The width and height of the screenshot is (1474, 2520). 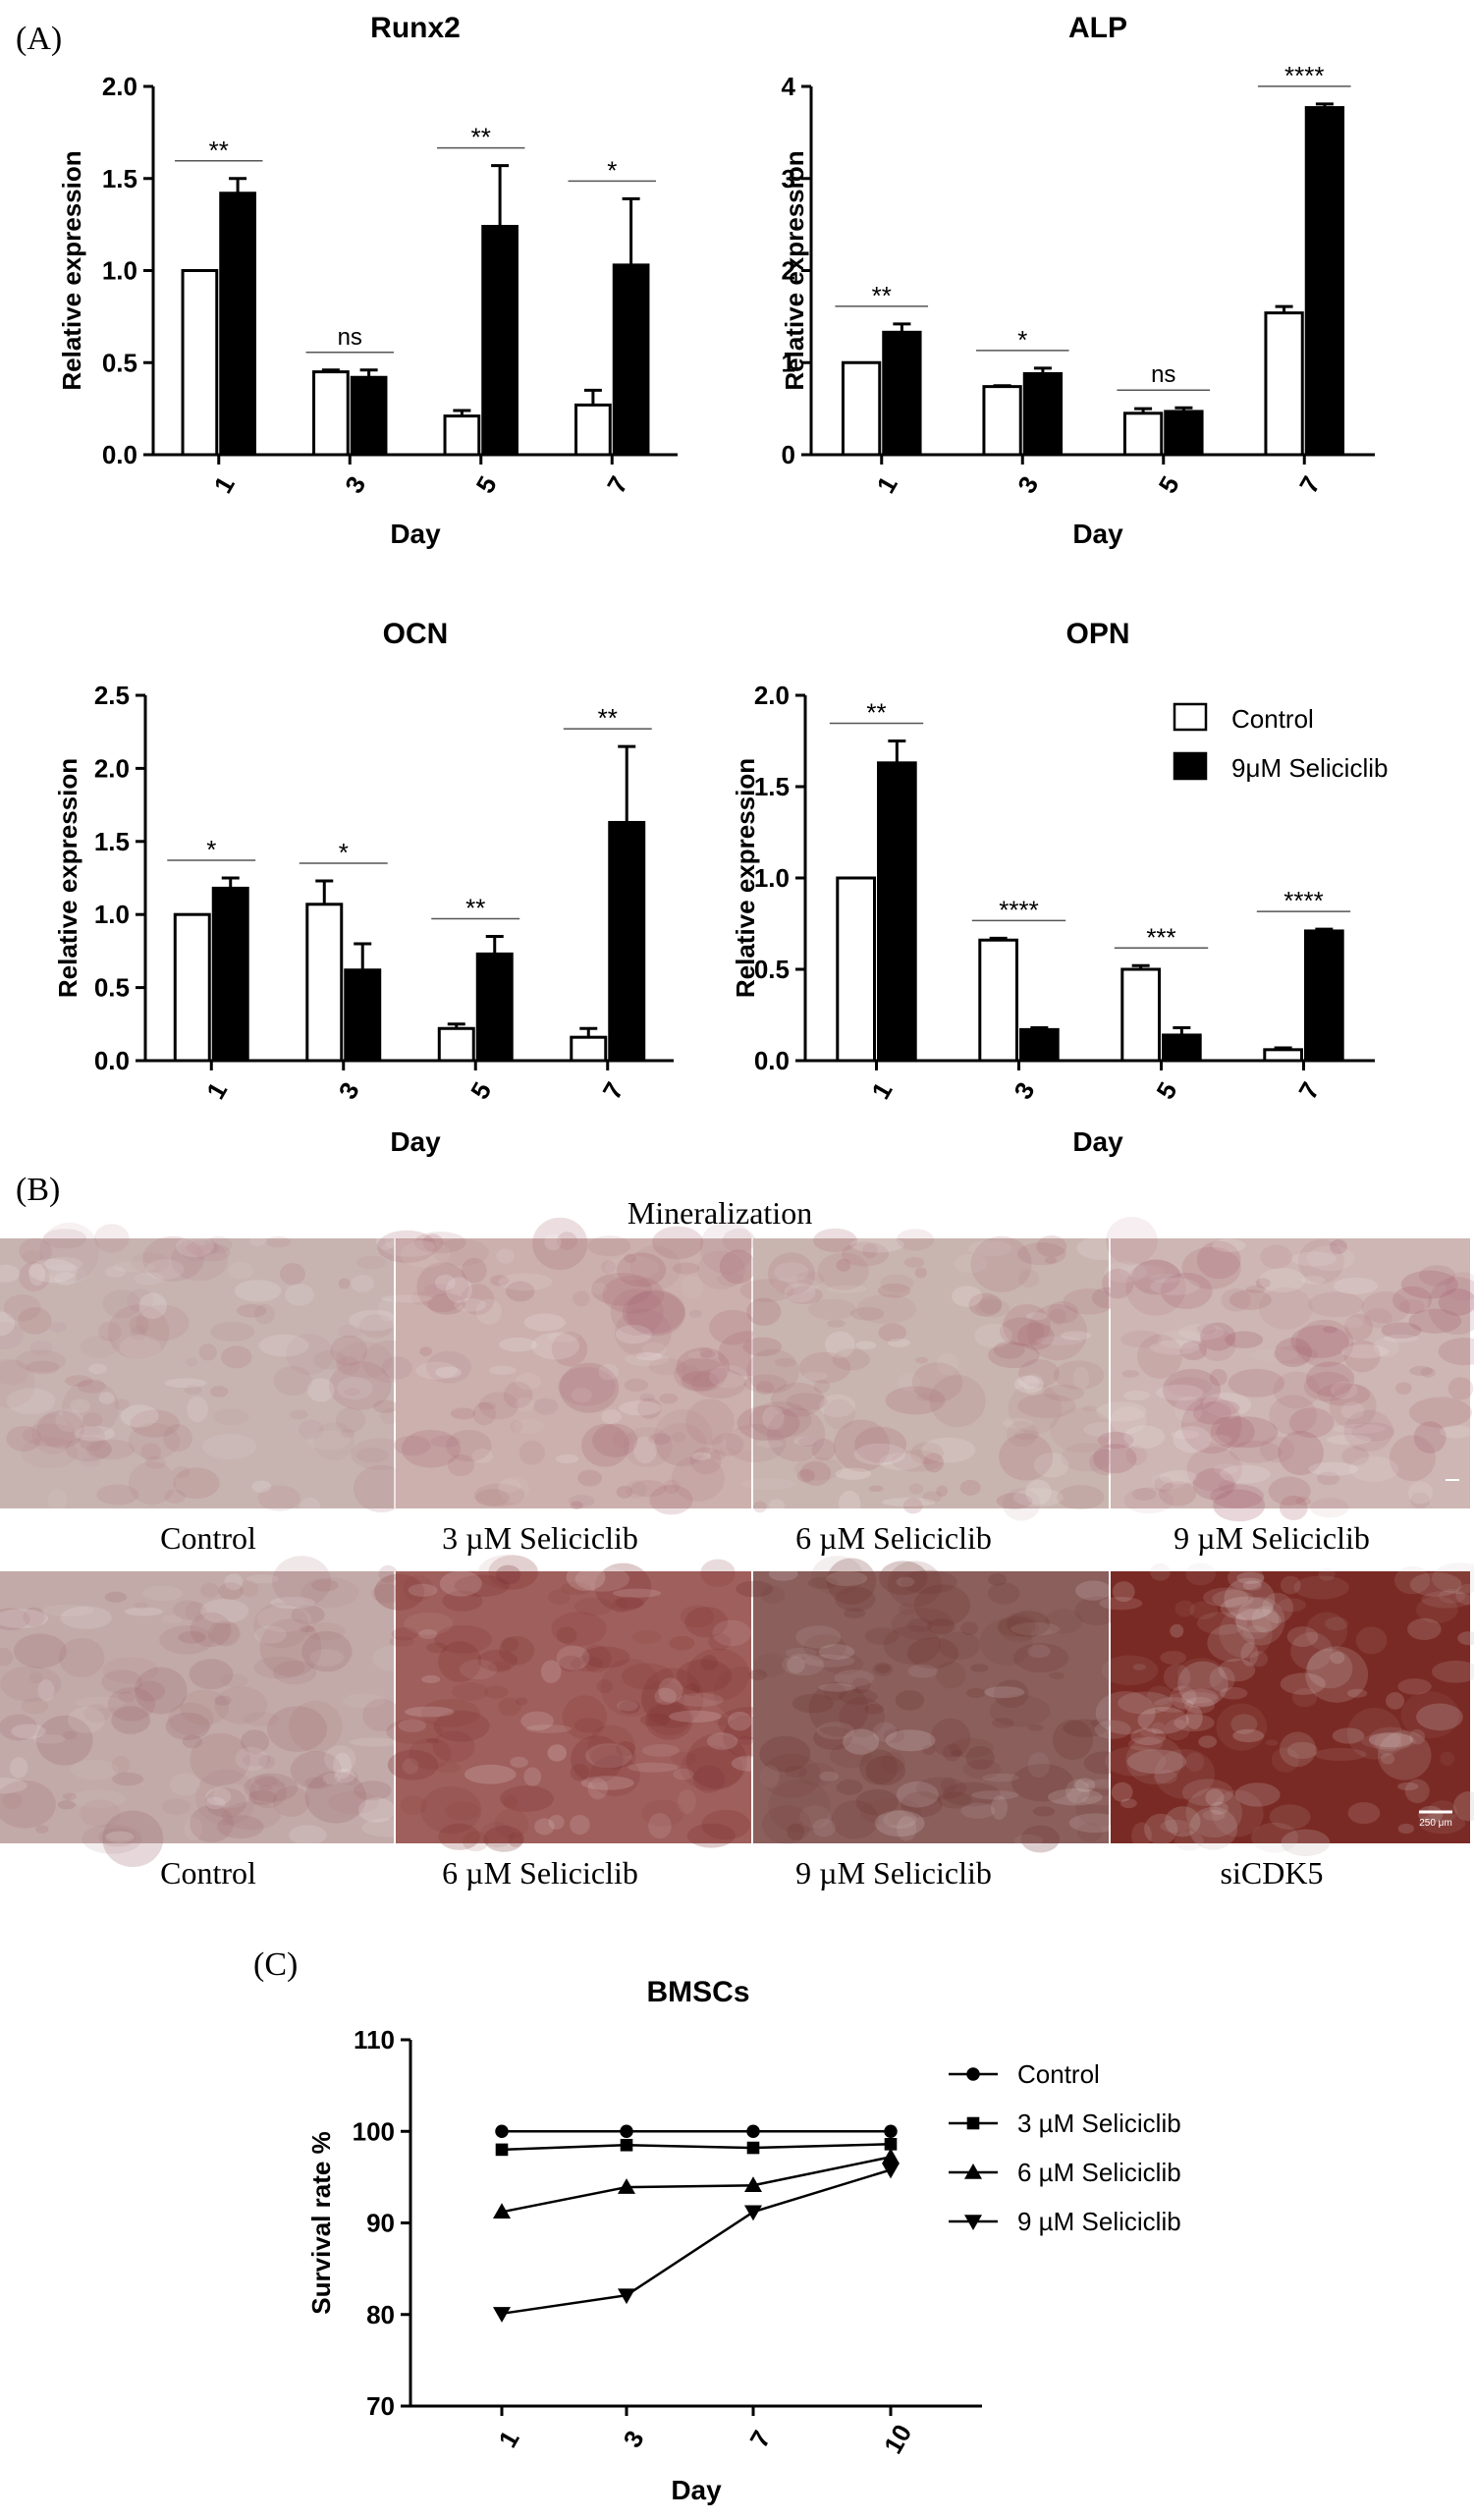 What do you see at coordinates (350, 337) in the screenshot?
I see `significance-label: ns` at bounding box center [350, 337].